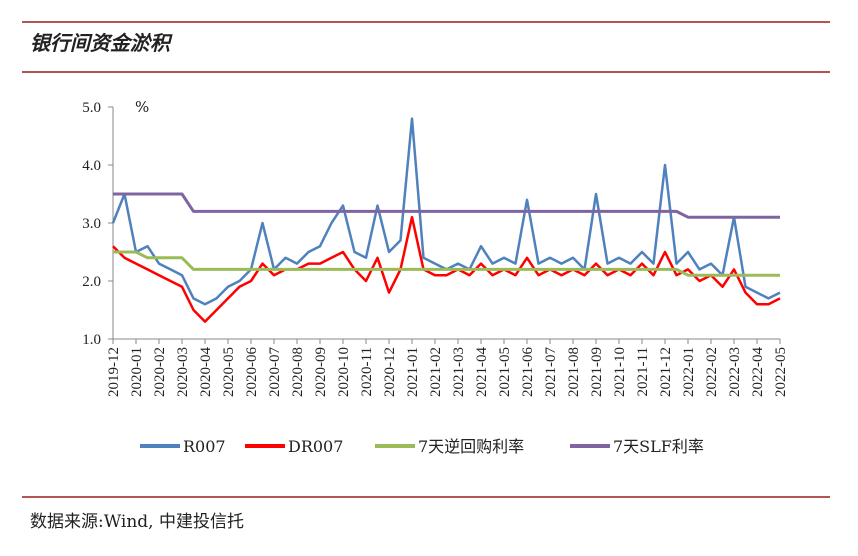 The image size is (858, 556). Describe the element at coordinates (137, 522) in the screenshot. I see `source-note: 数据来源:Wind, 中建投信托` at that location.